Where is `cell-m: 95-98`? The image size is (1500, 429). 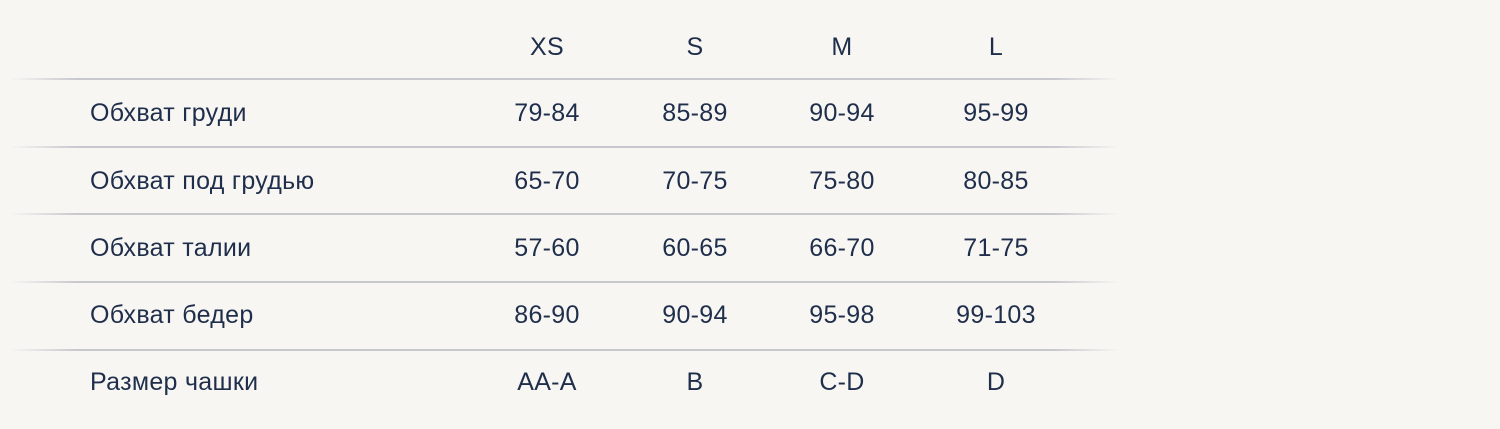
cell-m: 95-98 is located at coordinates (842, 315).